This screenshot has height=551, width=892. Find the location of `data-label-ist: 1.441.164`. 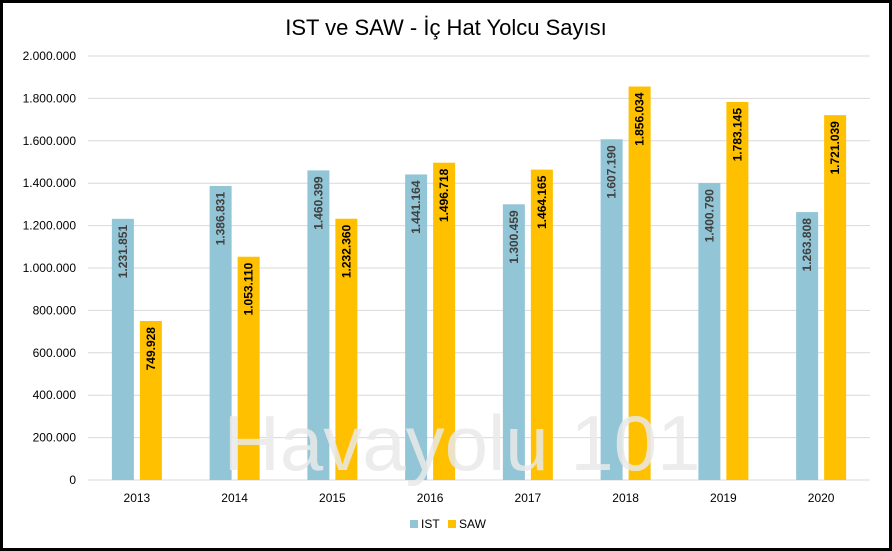

data-label-ist: 1.441.164 is located at coordinates (416, 207).